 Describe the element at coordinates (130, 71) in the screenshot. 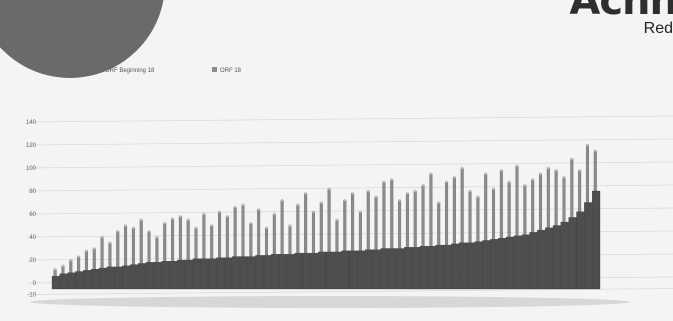

I see `legend-label: ORF Beginning 18` at that location.